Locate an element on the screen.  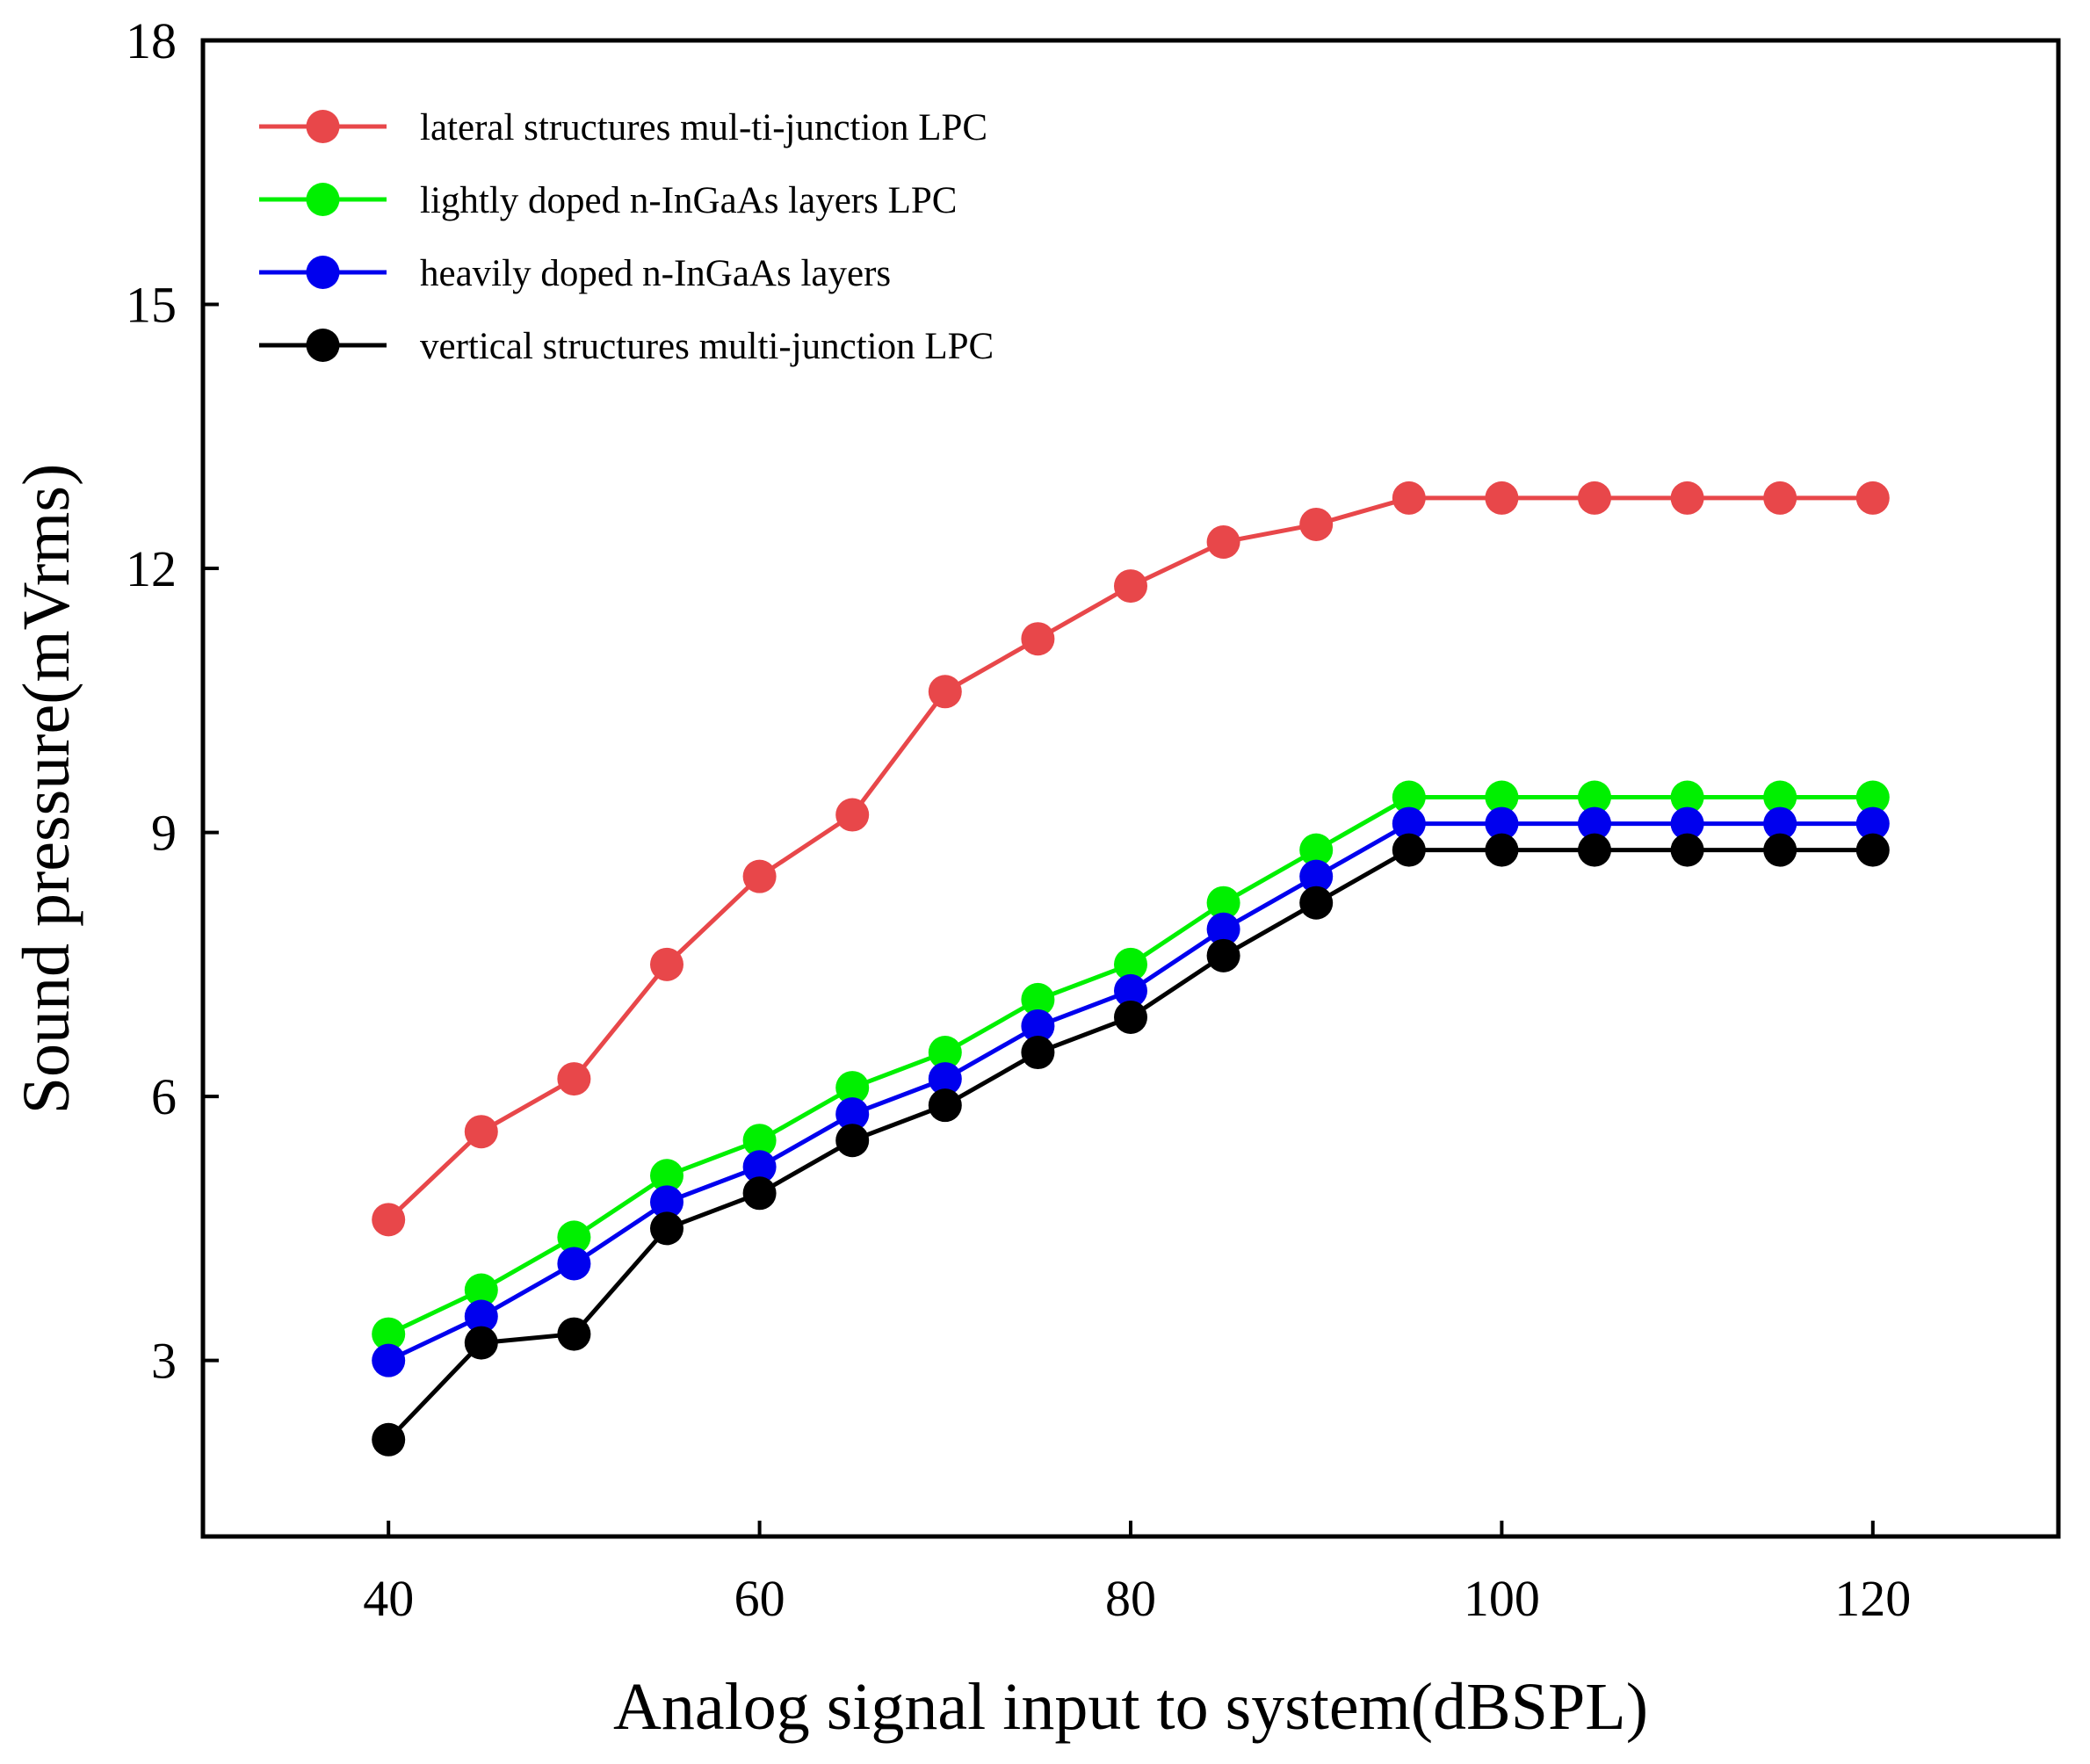
legend-label: lateral structures mul-ti-junction LPC is located at coordinates (703, 127).